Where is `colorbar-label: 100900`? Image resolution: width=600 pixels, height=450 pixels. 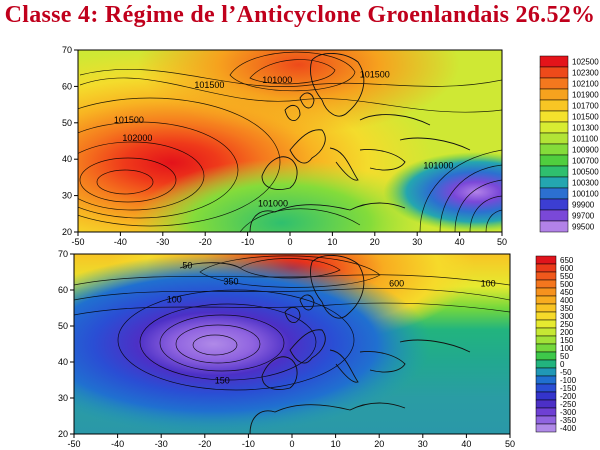
colorbar-label: 100900 is located at coordinates (585, 150).